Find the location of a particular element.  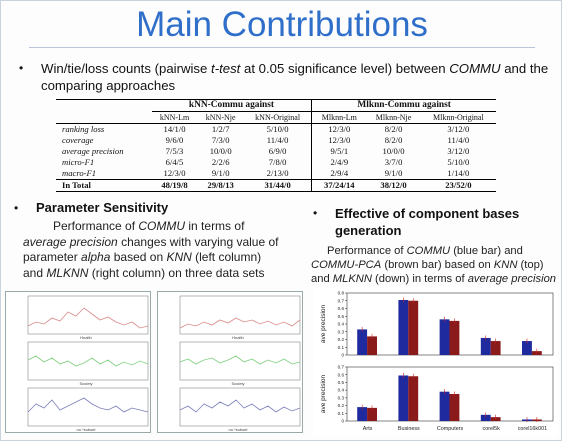

metric-name: ranking loss is located at coordinates (83, 129).